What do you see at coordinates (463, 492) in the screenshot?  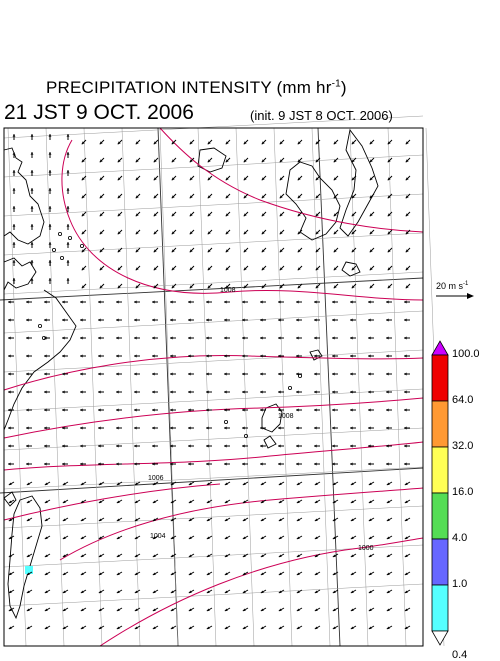 I see `colorbar-tick-label: 16.0` at bounding box center [463, 492].